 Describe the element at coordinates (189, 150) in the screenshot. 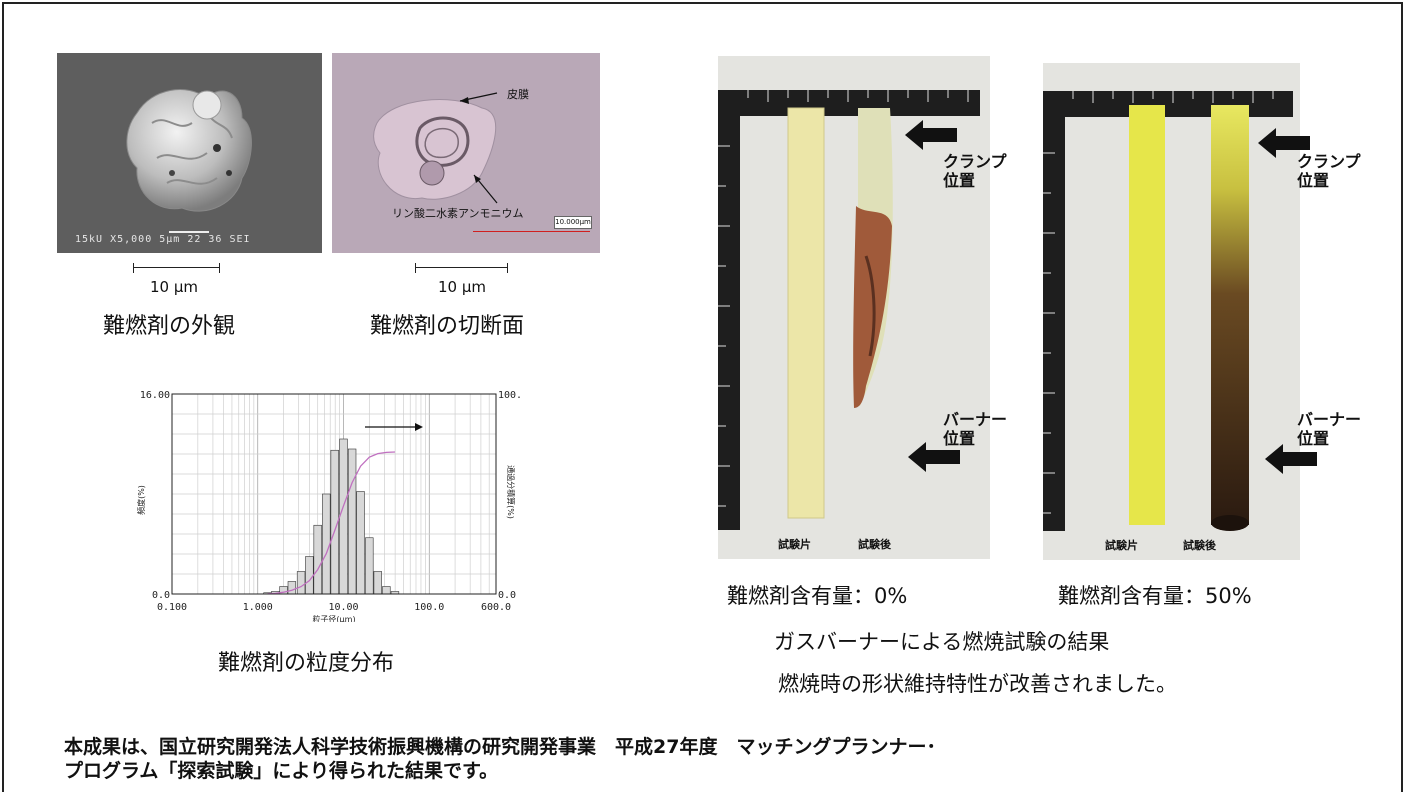

I see `particle-illustration` at that location.